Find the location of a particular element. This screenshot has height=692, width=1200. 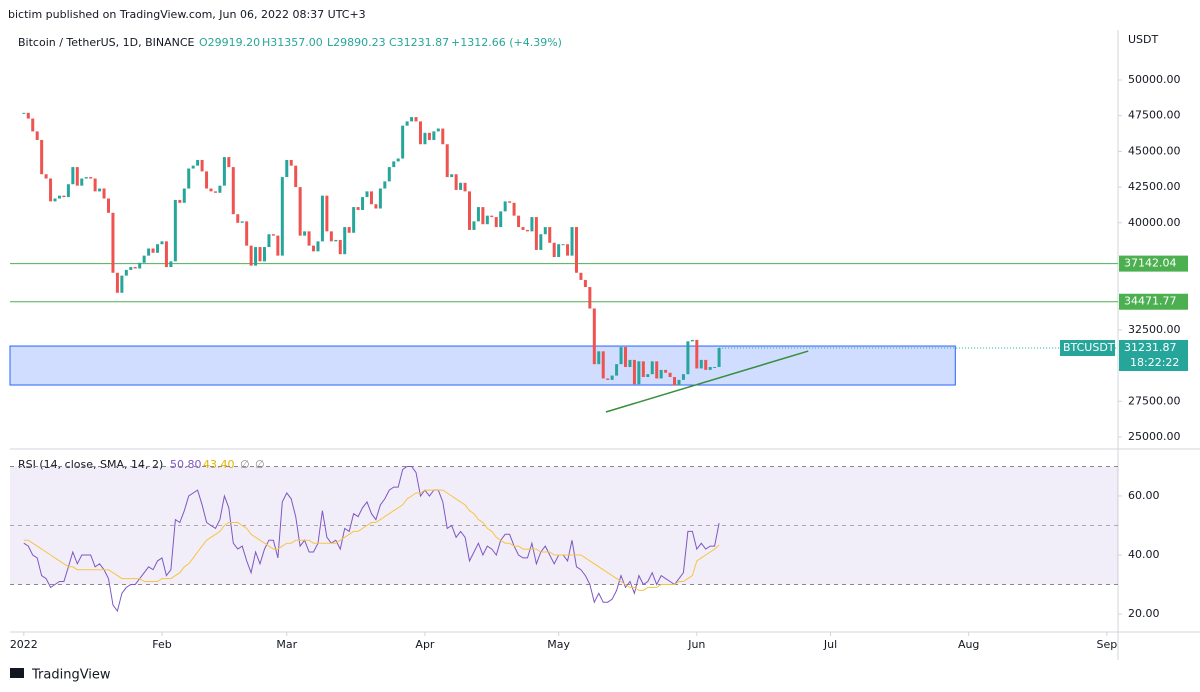

symbol-label: BTCUSDT is located at coordinates (1089, 347).